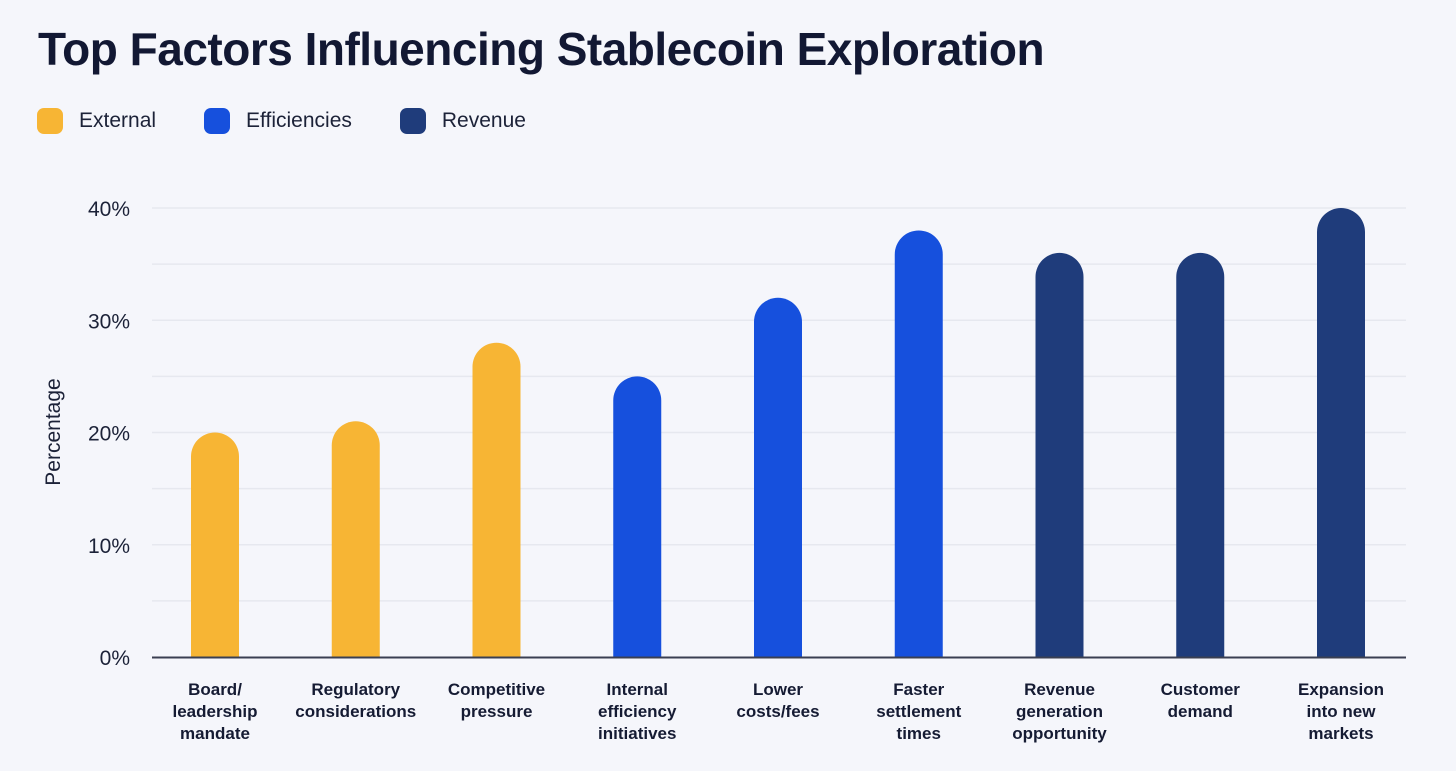 This screenshot has height=771, width=1456. What do you see at coordinates (496, 700) in the screenshot?
I see `x-tick-label: Competitive pressure` at bounding box center [496, 700].